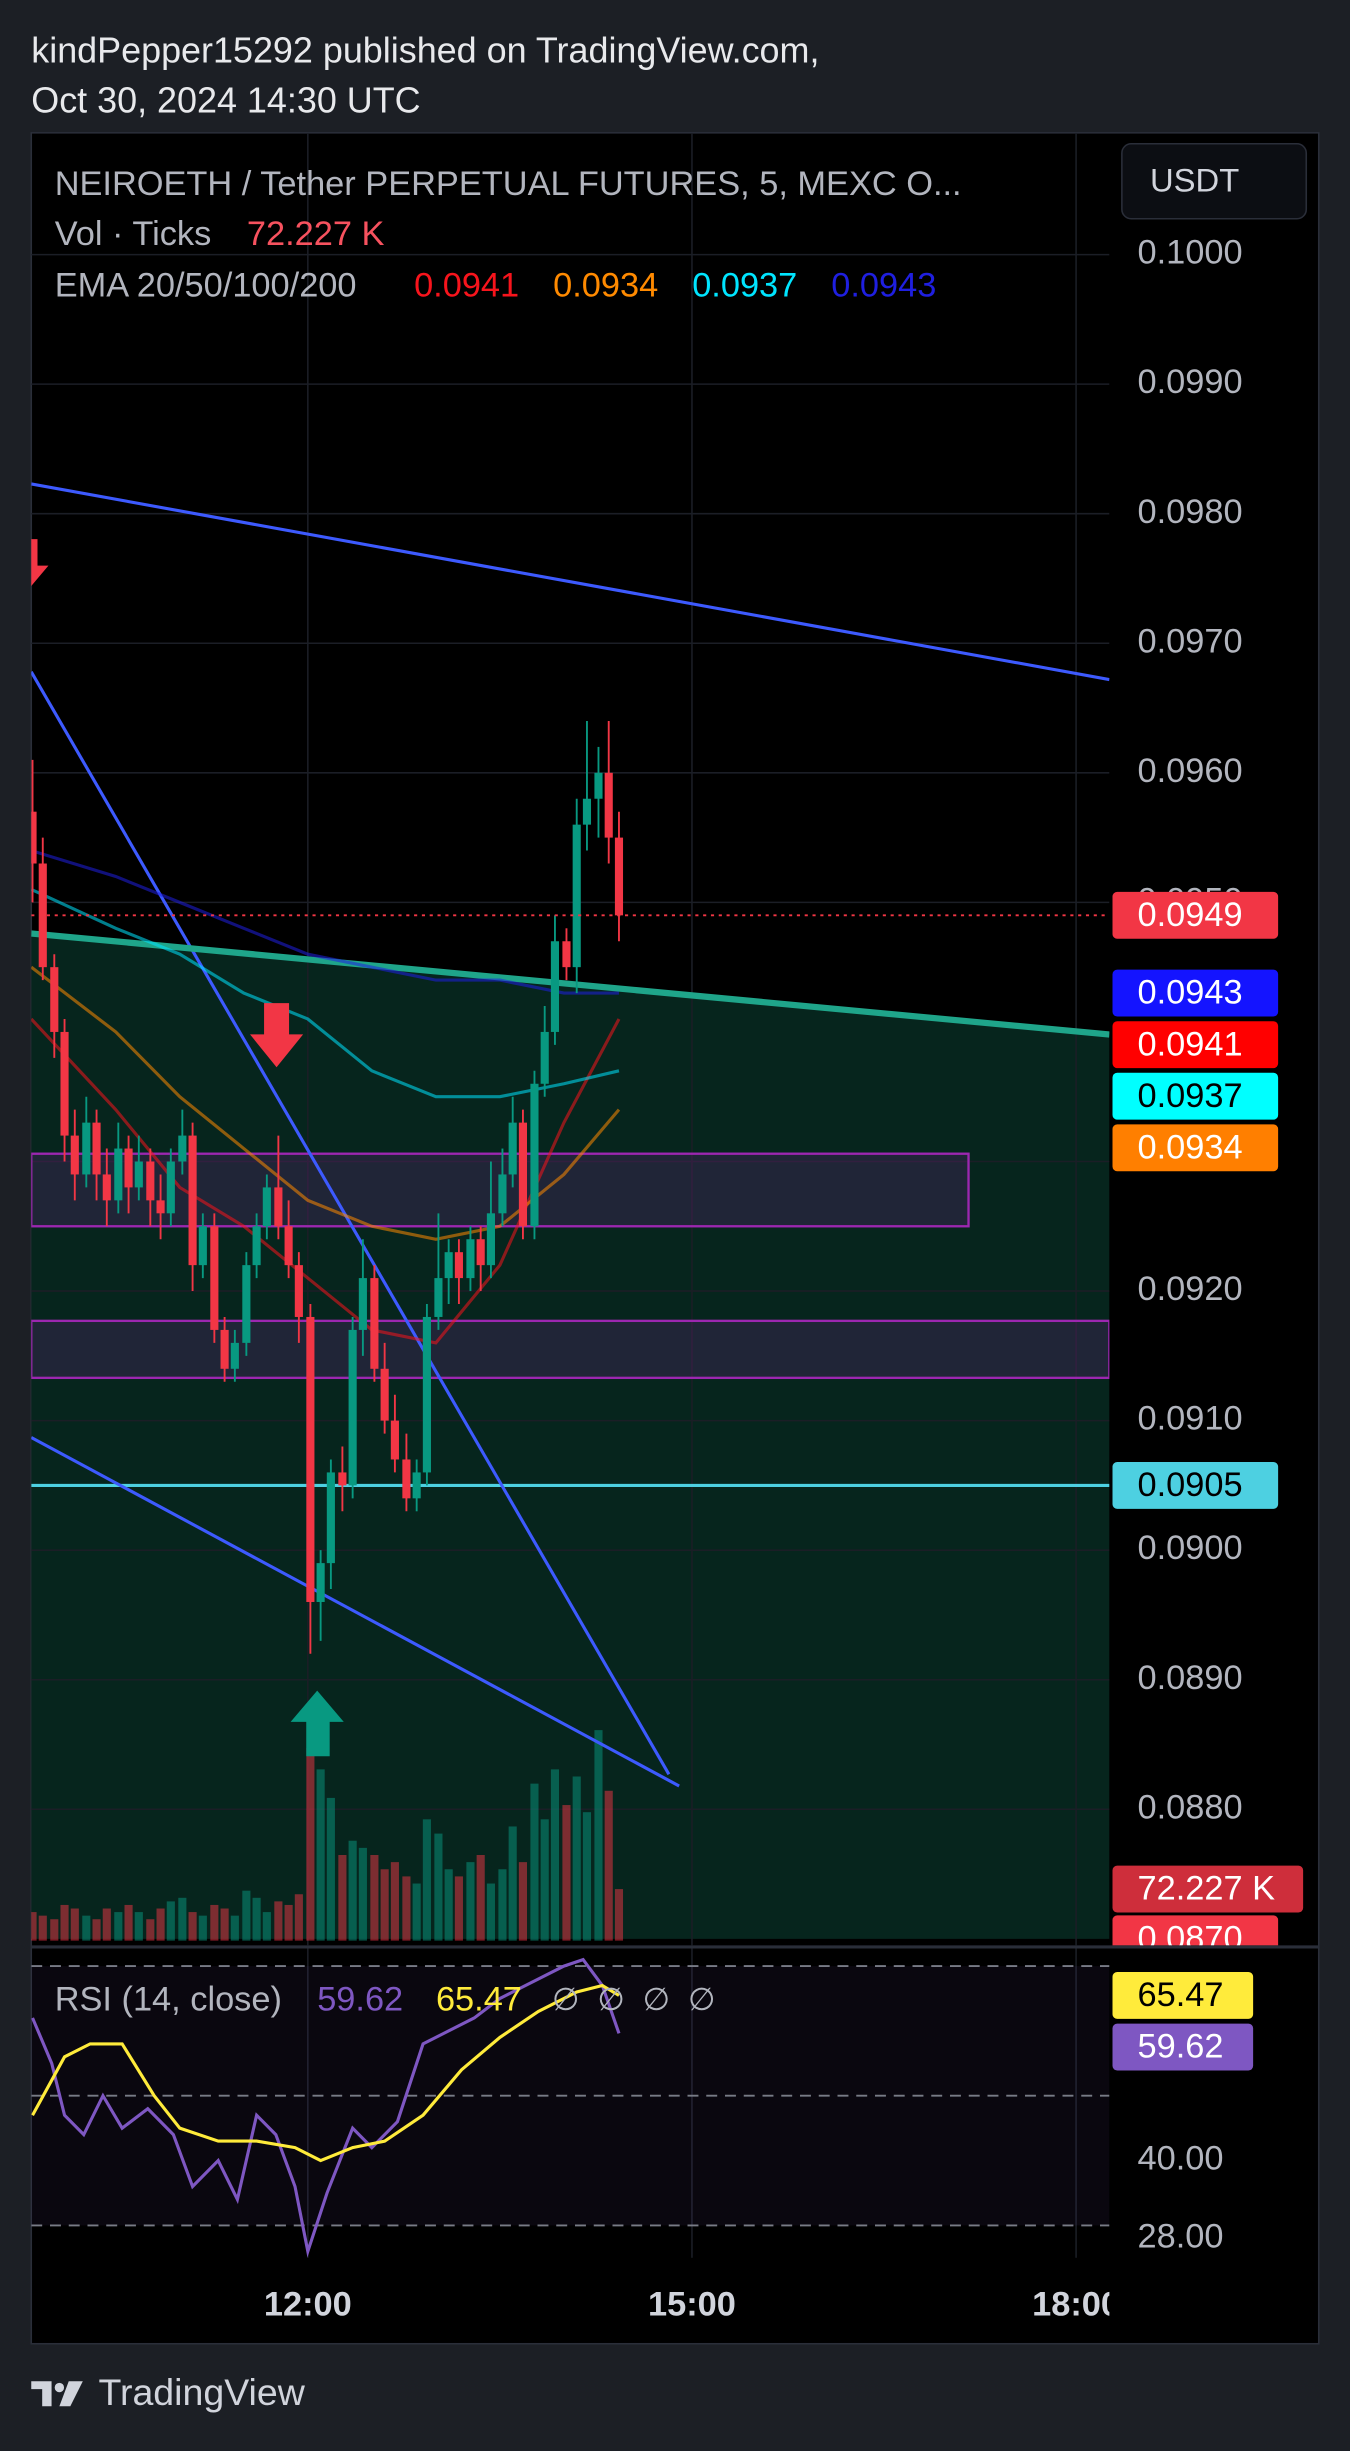 Image resolution: width=1350 pixels, height=2451 pixels. I want to click on y-tick-label: 0.0960, so click(1190, 771).